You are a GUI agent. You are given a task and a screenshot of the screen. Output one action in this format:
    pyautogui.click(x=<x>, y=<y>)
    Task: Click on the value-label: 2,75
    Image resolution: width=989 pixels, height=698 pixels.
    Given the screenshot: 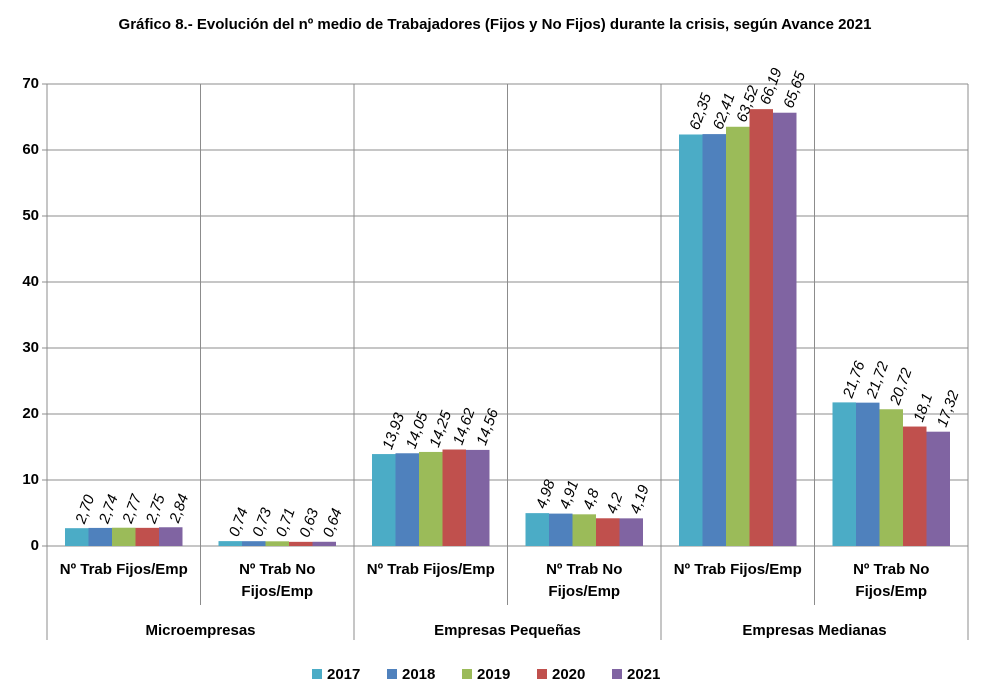 What is the action you would take?
    pyautogui.click(x=155, y=509)
    